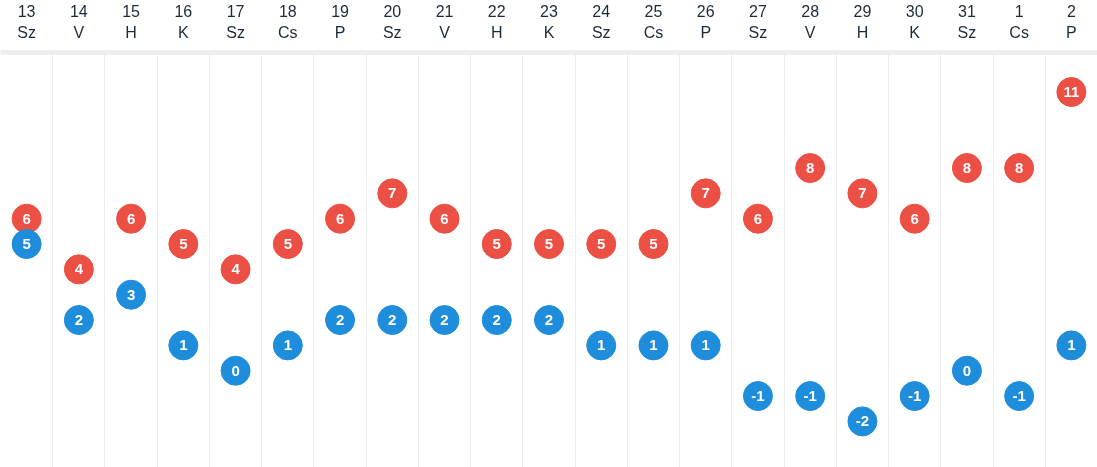 The height and width of the screenshot is (467, 1097). I want to click on x-tick-label: 13 Sz, so click(26, 22).